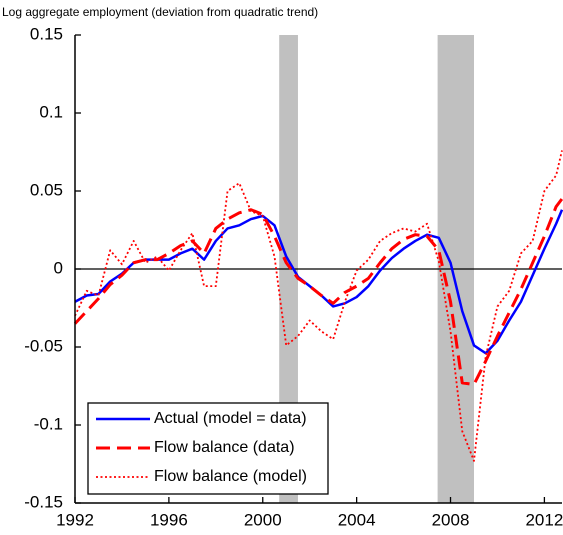 Image resolution: width=563 pixels, height=535 pixels. Describe the element at coordinates (43, 501) in the screenshot. I see `y-tick-label: -0.15` at that location.